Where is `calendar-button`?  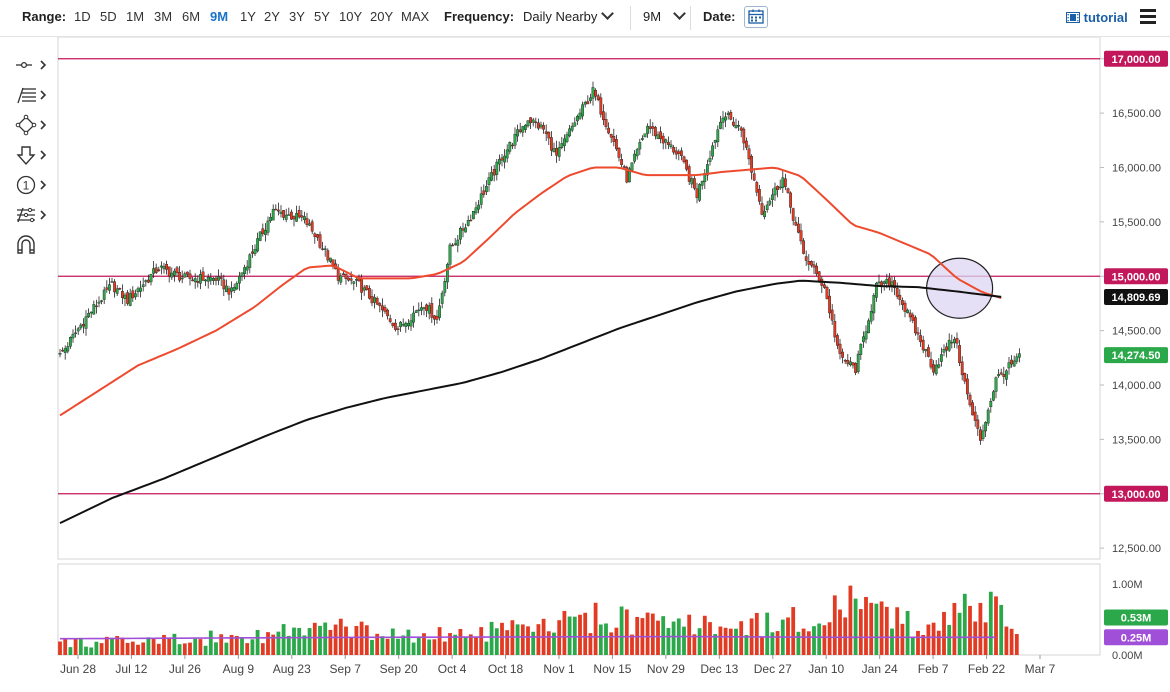
calendar-button is located at coordinates (756, 17).